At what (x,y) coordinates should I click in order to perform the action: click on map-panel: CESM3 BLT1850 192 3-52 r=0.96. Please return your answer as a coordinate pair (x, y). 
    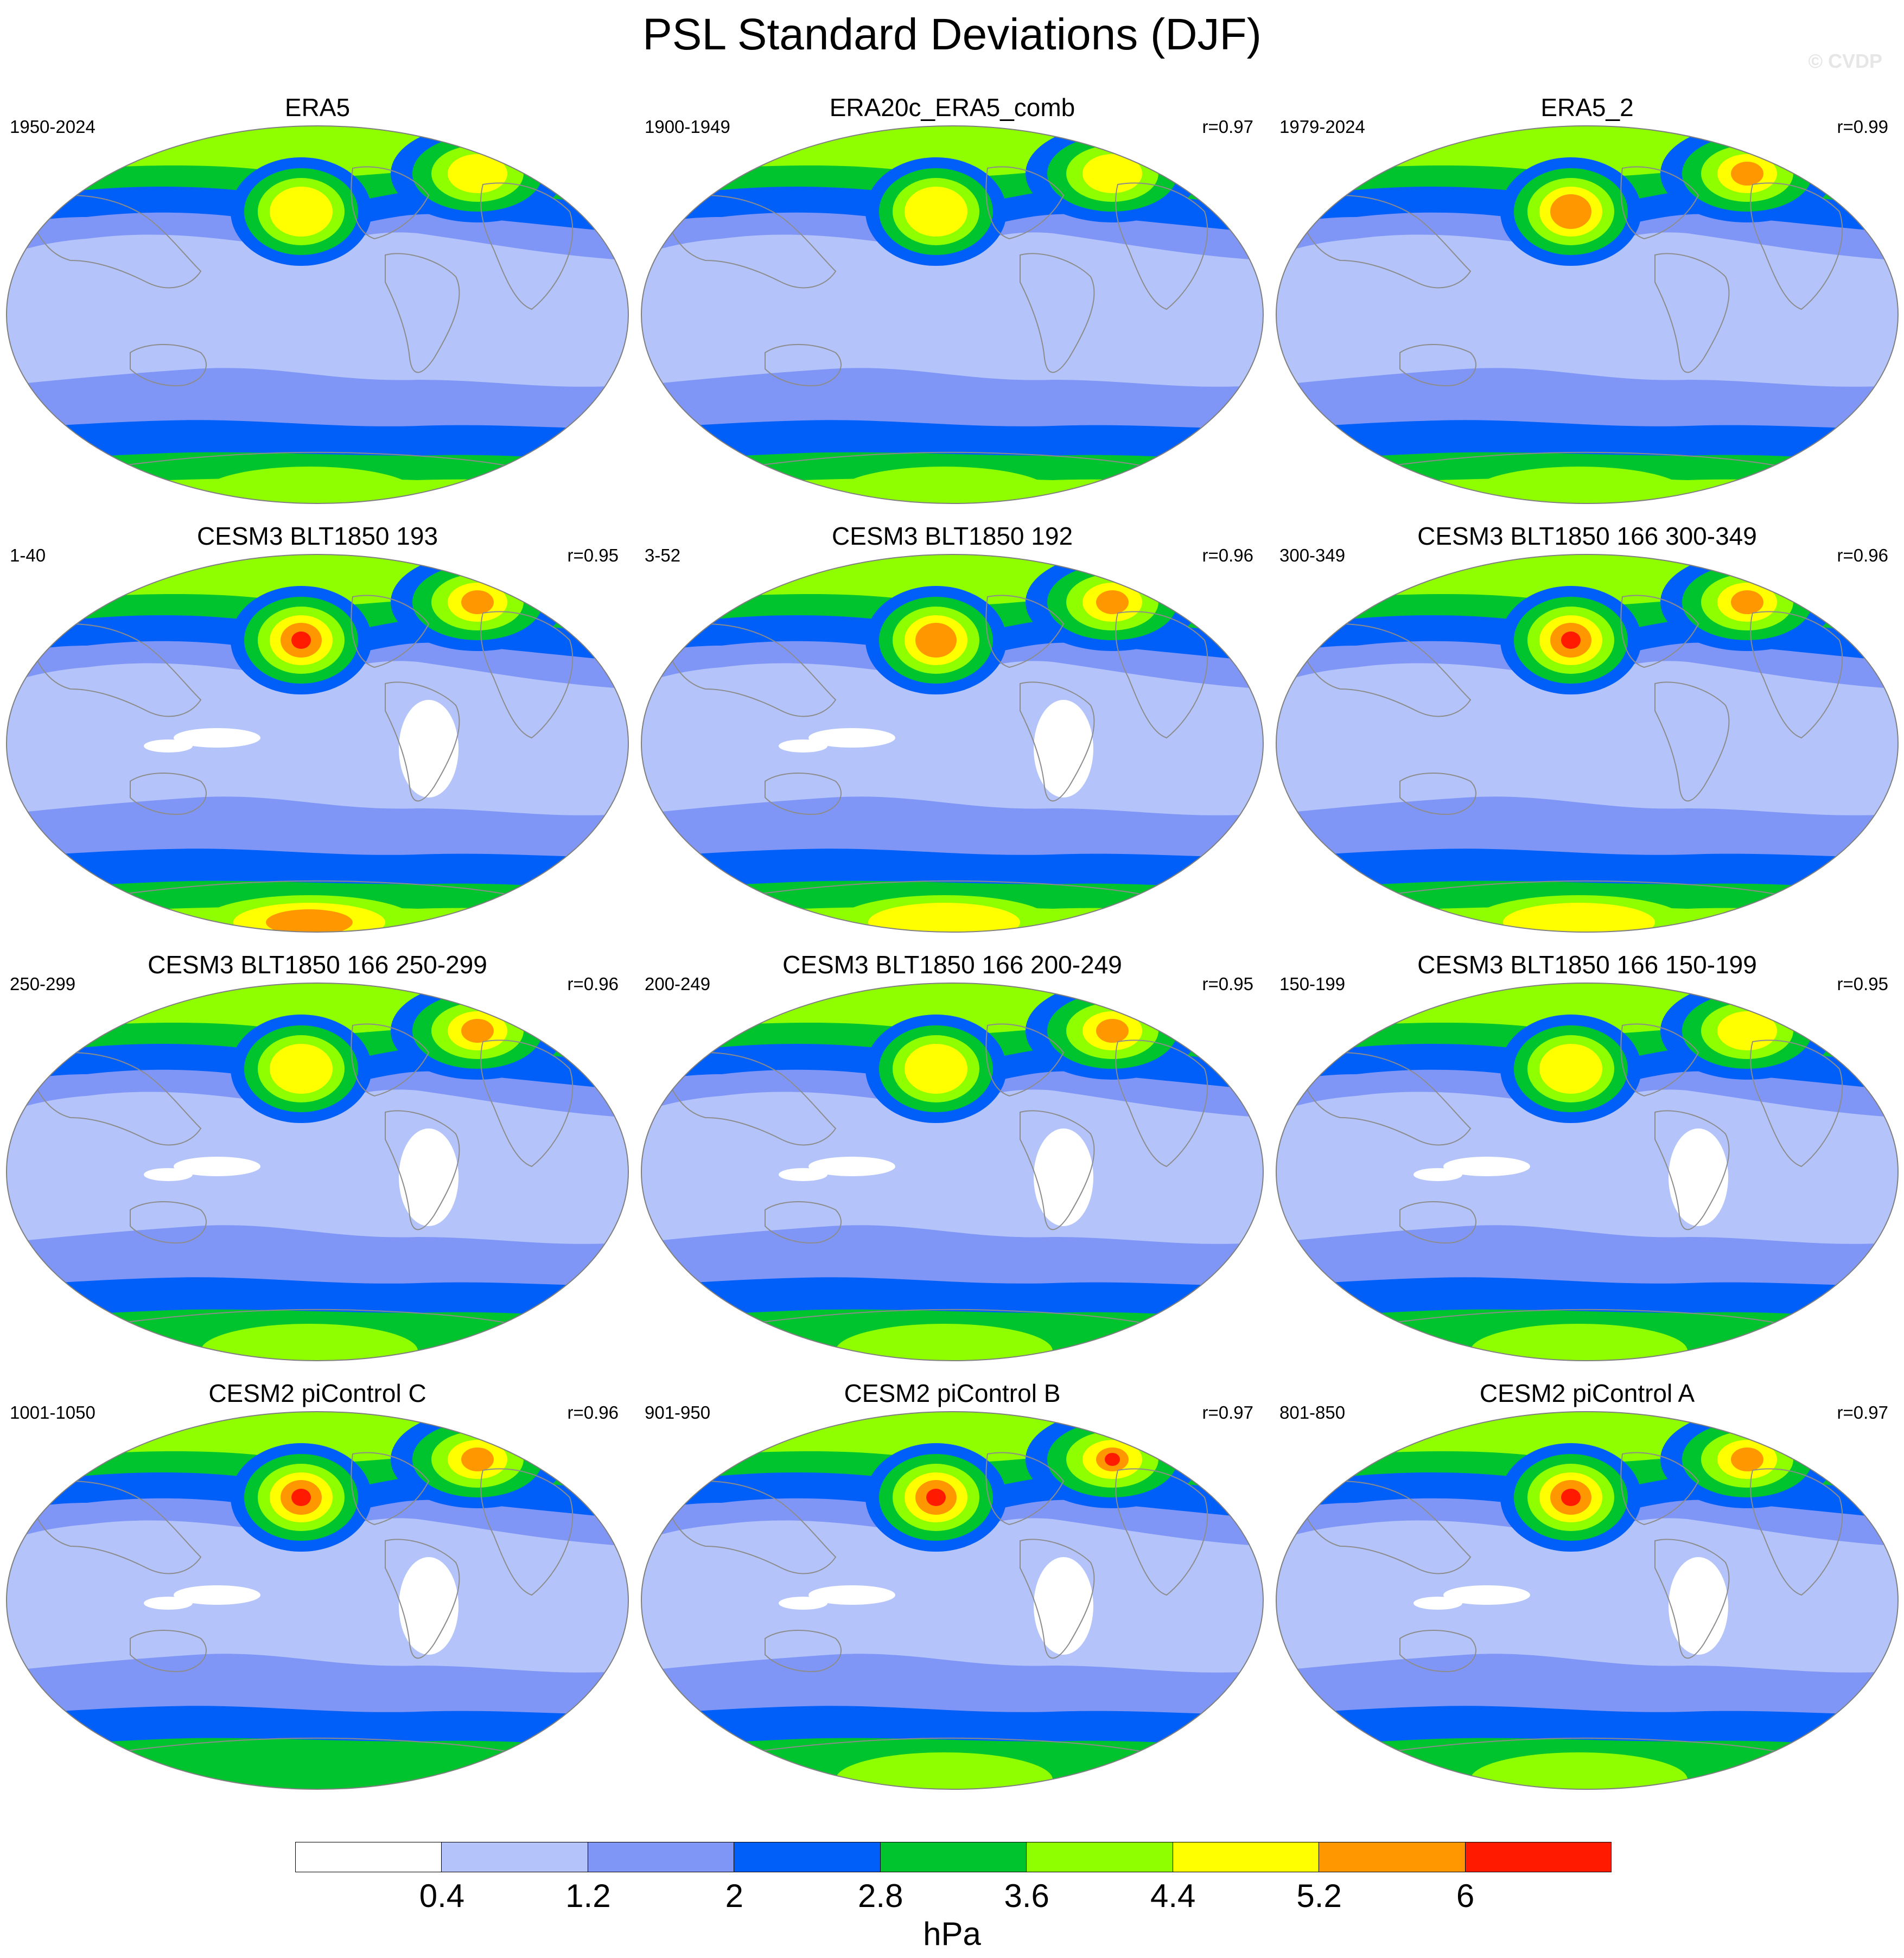
    Looking at the image, I should click on (952, 732).